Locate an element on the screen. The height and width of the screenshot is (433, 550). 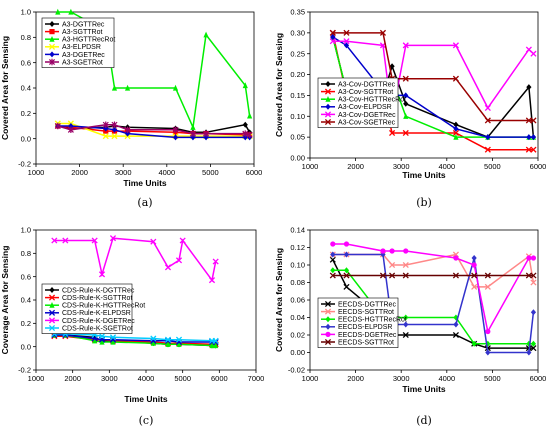
y-tick-label: 0.06 is located at coordinates (297, 300).